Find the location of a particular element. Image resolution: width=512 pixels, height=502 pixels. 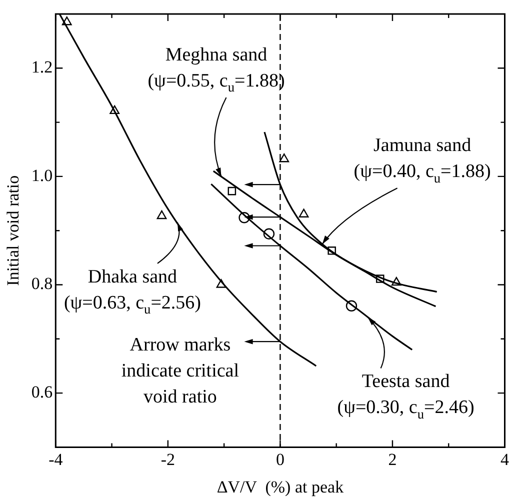

x-tick-label: -2 is located at coordinates (168, 459).